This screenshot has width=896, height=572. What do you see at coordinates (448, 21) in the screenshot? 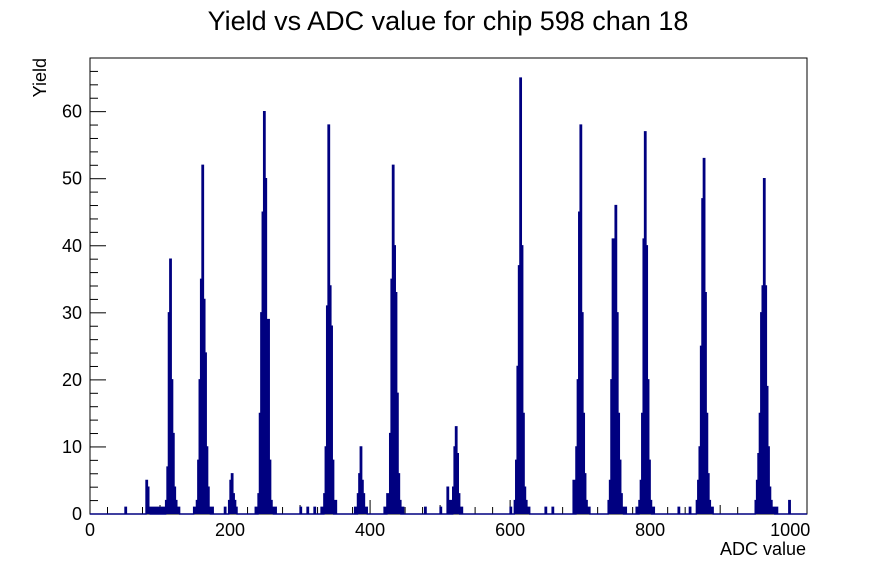
I see `chart-title: Yield vs ADC value for chip 598 chan 18` at bounding box center [448, 21].